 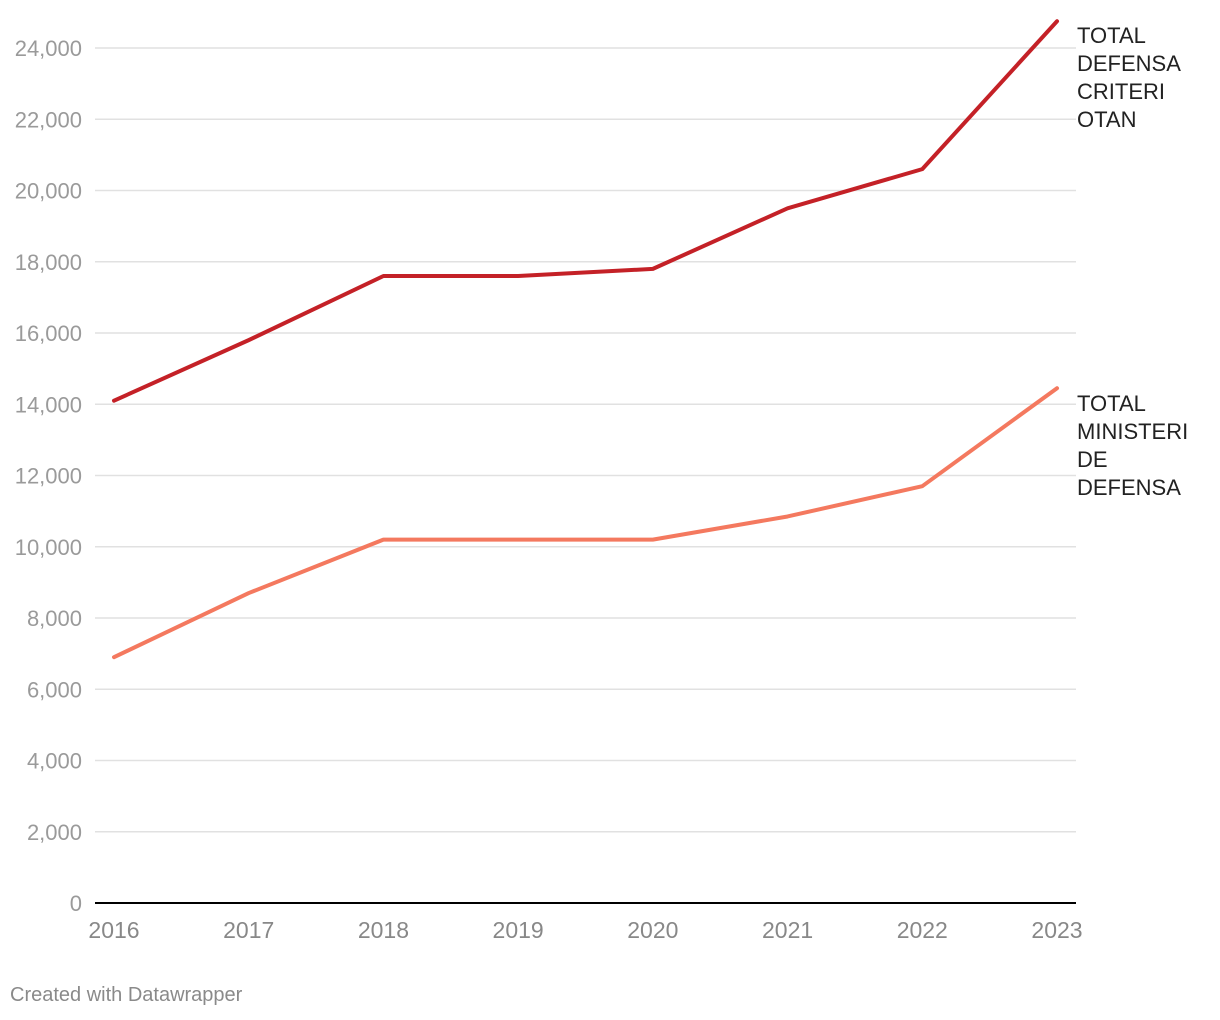 What do you see at coordinates (54, 761) in the screenshot?
I see `y-tick-label: 4,000` at bounding box center [54, 761].